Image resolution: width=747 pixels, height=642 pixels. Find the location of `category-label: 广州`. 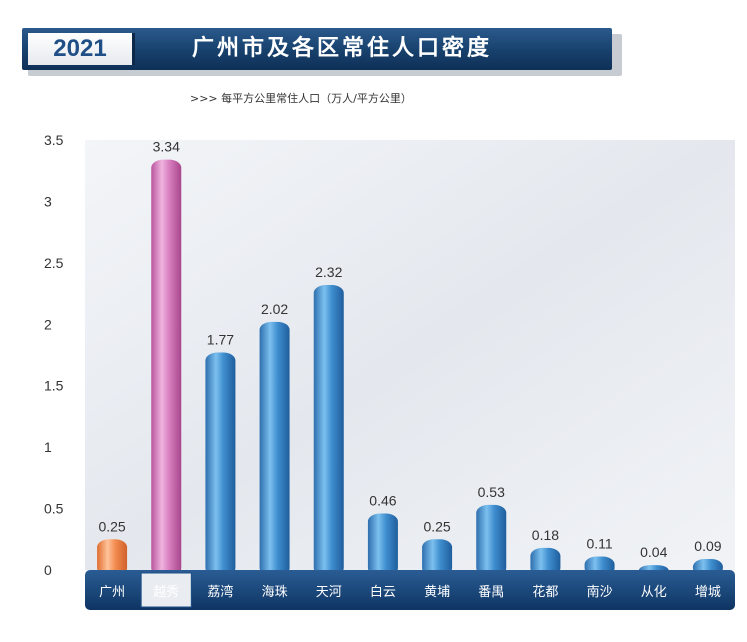

category-label: 广州 is located at coordinates (112, 592).